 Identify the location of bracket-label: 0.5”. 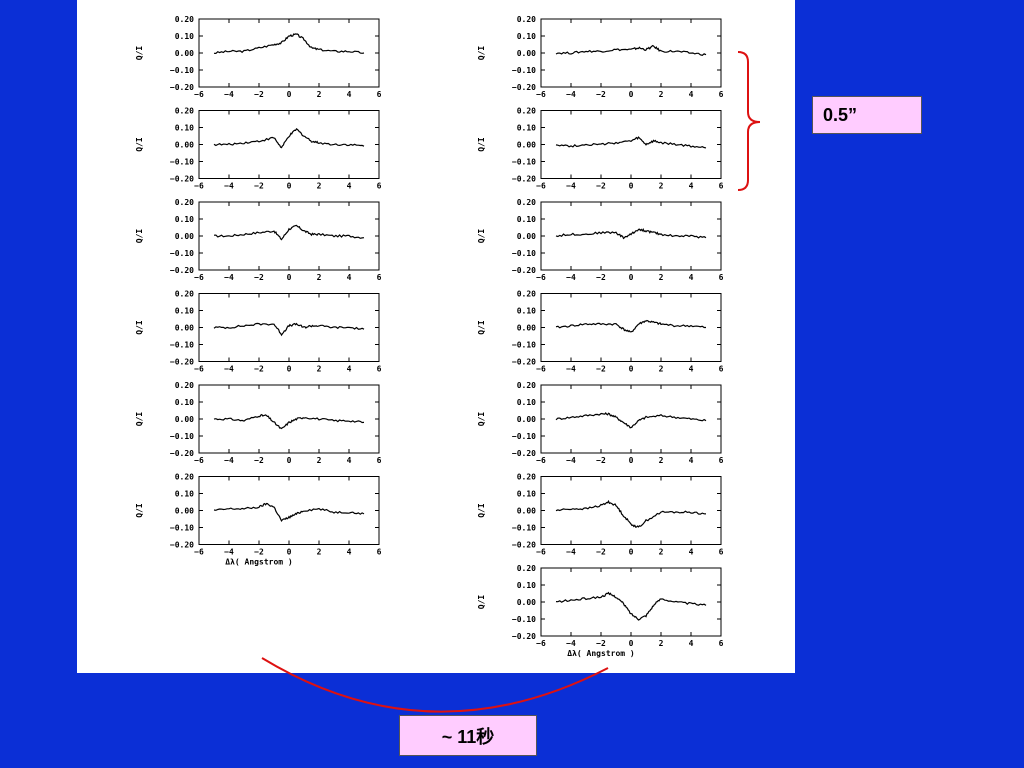
(840, 114).